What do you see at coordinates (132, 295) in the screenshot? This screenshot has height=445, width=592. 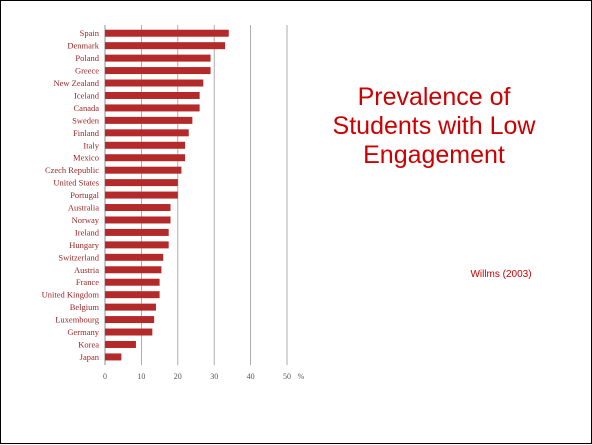 I see `bar-united-kingdom` at bounding box center [132, 295].